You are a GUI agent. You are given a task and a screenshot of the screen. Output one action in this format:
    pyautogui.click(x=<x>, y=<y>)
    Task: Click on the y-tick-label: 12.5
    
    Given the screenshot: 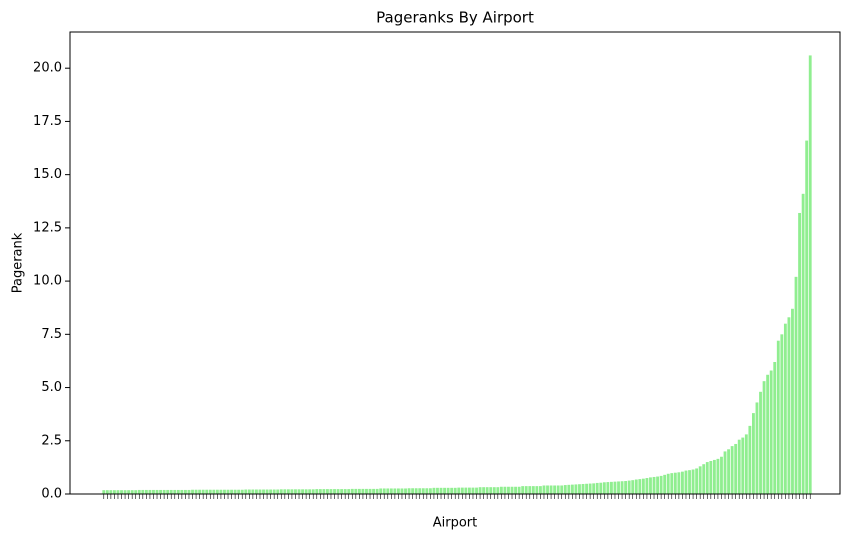 What is the action you would take?
    pyautogui.click(x=47, y=227)
    